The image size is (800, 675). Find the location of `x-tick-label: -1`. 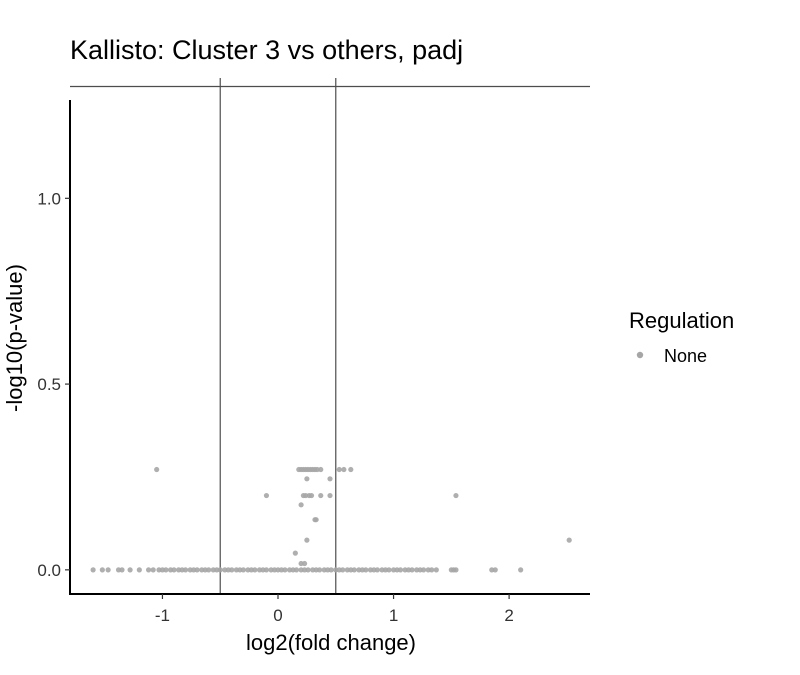

x-tick-label: -1 is located at coordinates (162, 615).